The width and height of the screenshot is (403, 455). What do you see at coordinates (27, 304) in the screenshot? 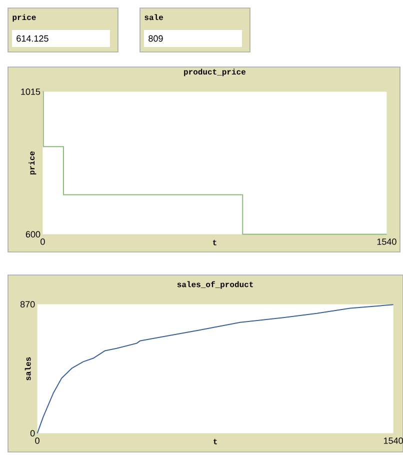
I see `y-tick-label: 870` at bounding box center [27, 304].